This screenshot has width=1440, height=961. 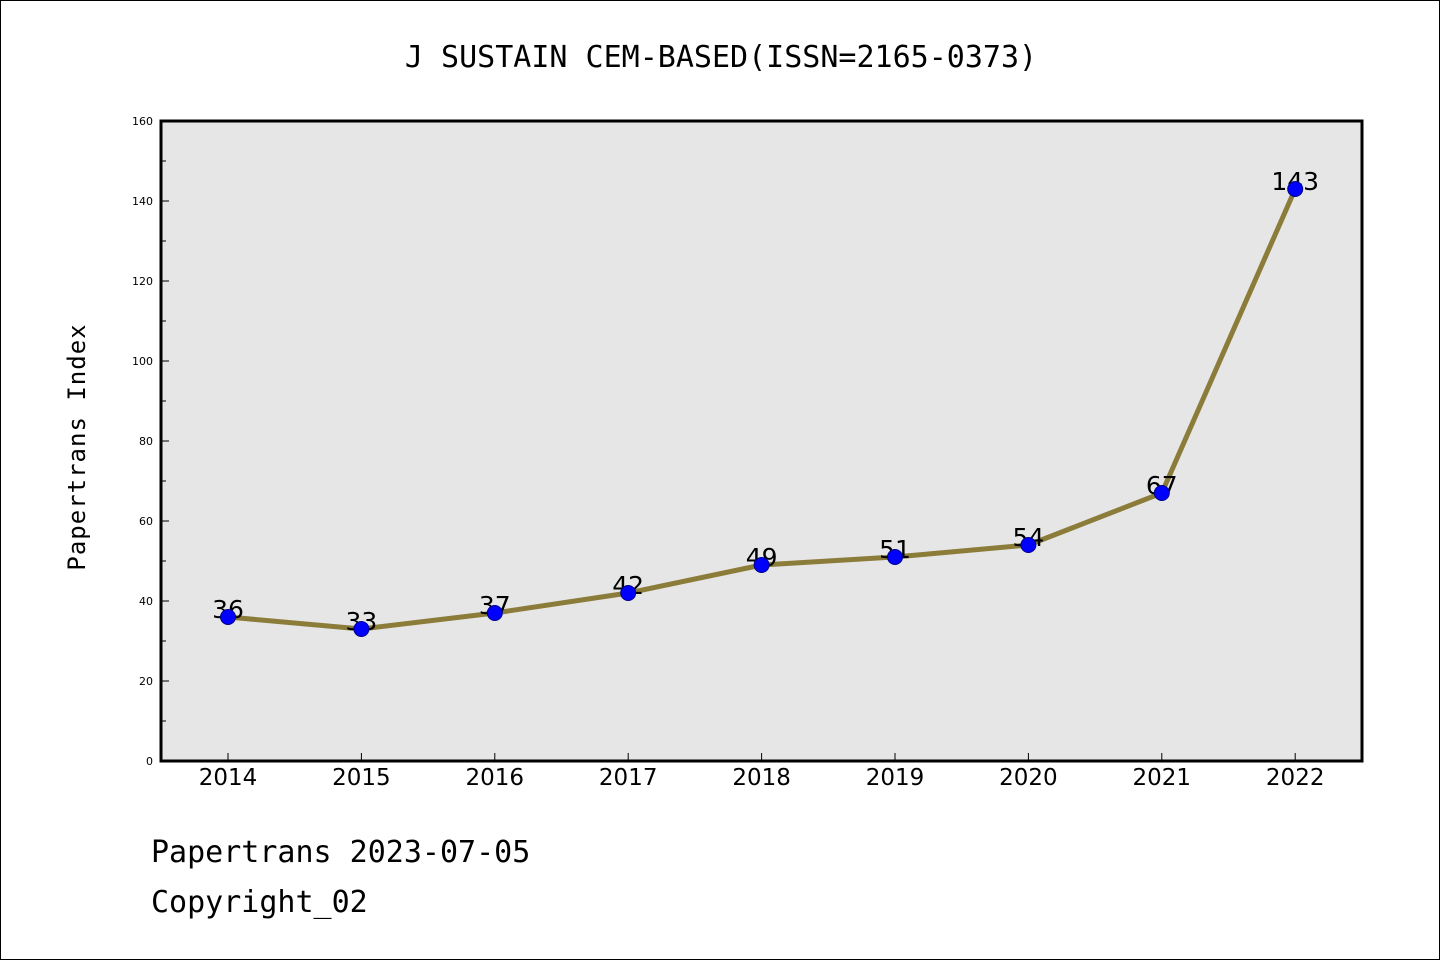 I want to click on x-tick-label: 2017, so click(x=628, y=778).